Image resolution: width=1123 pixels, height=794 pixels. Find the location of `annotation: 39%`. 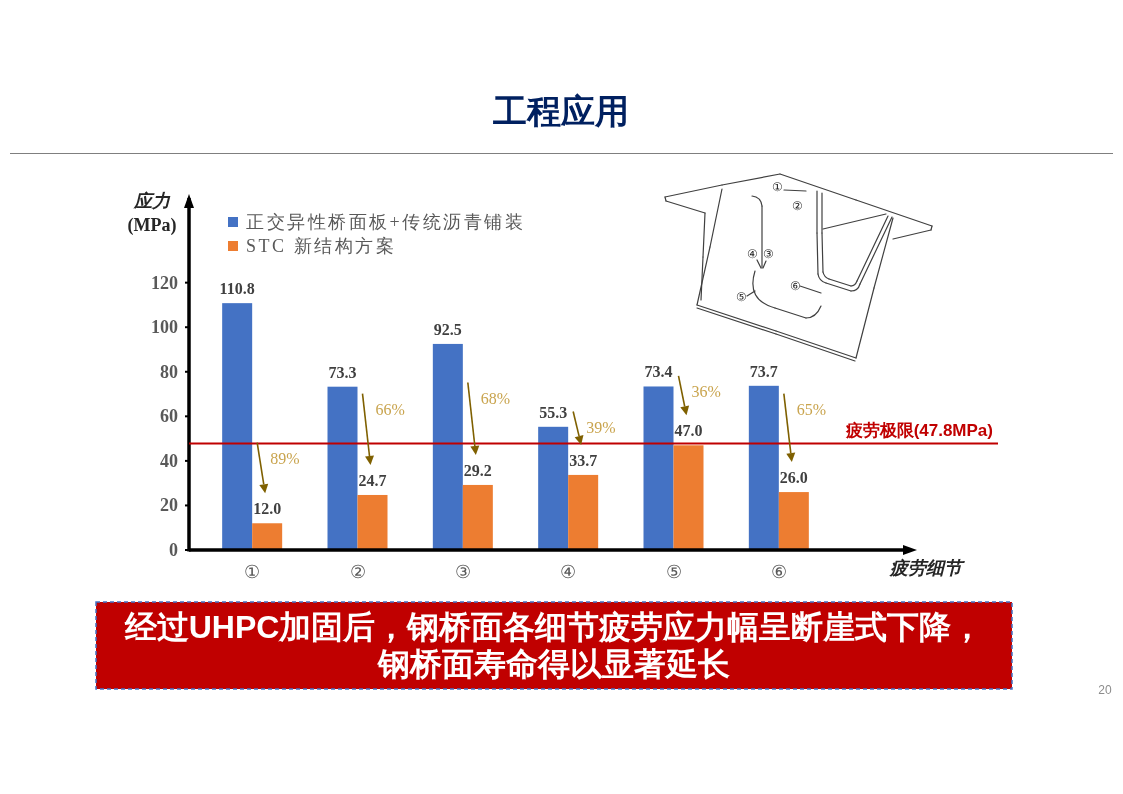

annotation: 39% is located at coordinates (601, 427).